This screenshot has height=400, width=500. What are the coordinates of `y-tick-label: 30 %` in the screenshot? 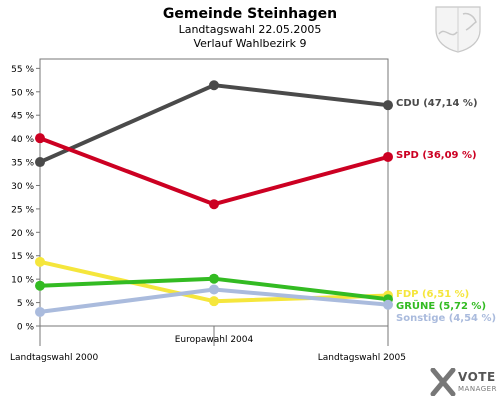 It's located at (22, 187).